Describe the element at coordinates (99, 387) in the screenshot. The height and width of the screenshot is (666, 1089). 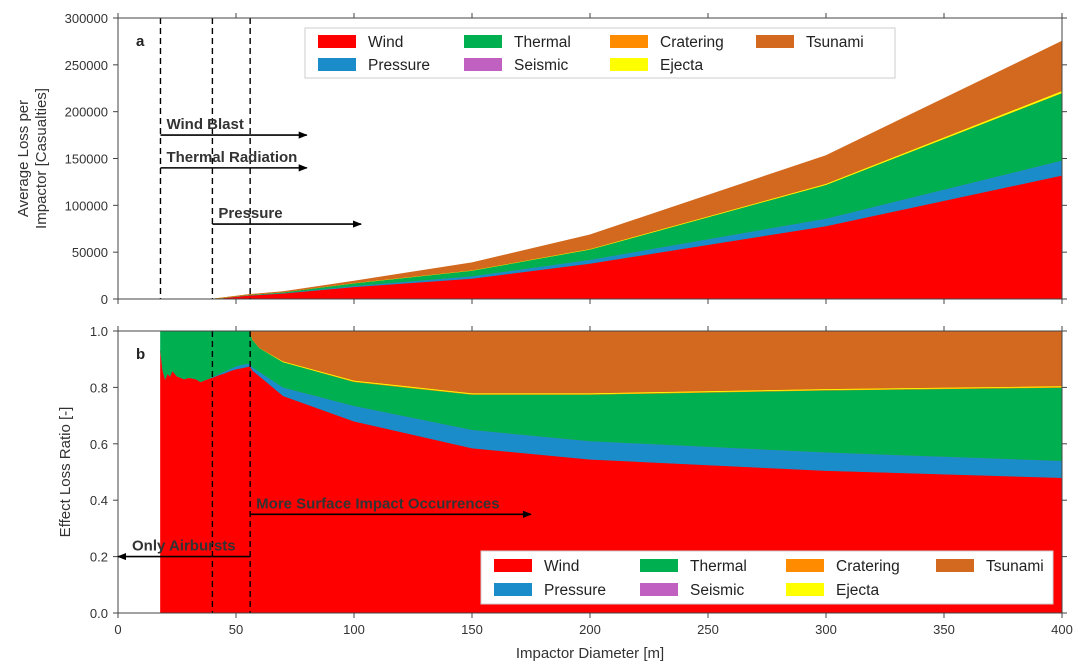
I see `y-tick-label: 0.8` at that location.